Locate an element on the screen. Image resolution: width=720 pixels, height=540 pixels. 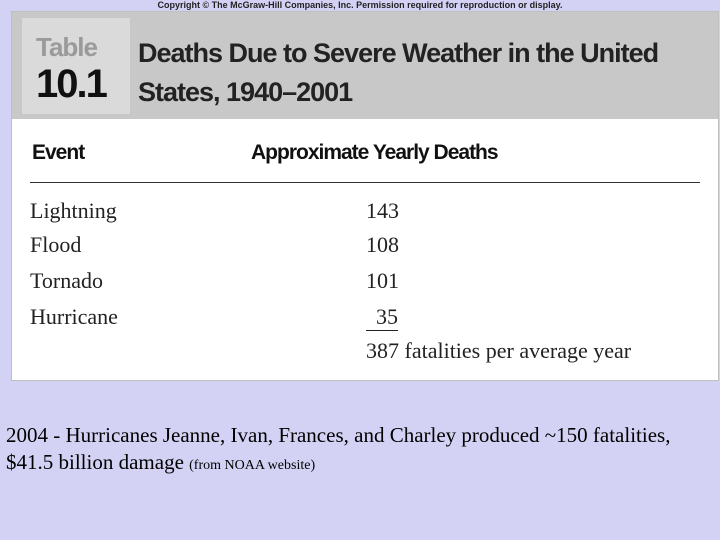
footnote-source: (from NOAA website) is located at coordinates (252, 465).